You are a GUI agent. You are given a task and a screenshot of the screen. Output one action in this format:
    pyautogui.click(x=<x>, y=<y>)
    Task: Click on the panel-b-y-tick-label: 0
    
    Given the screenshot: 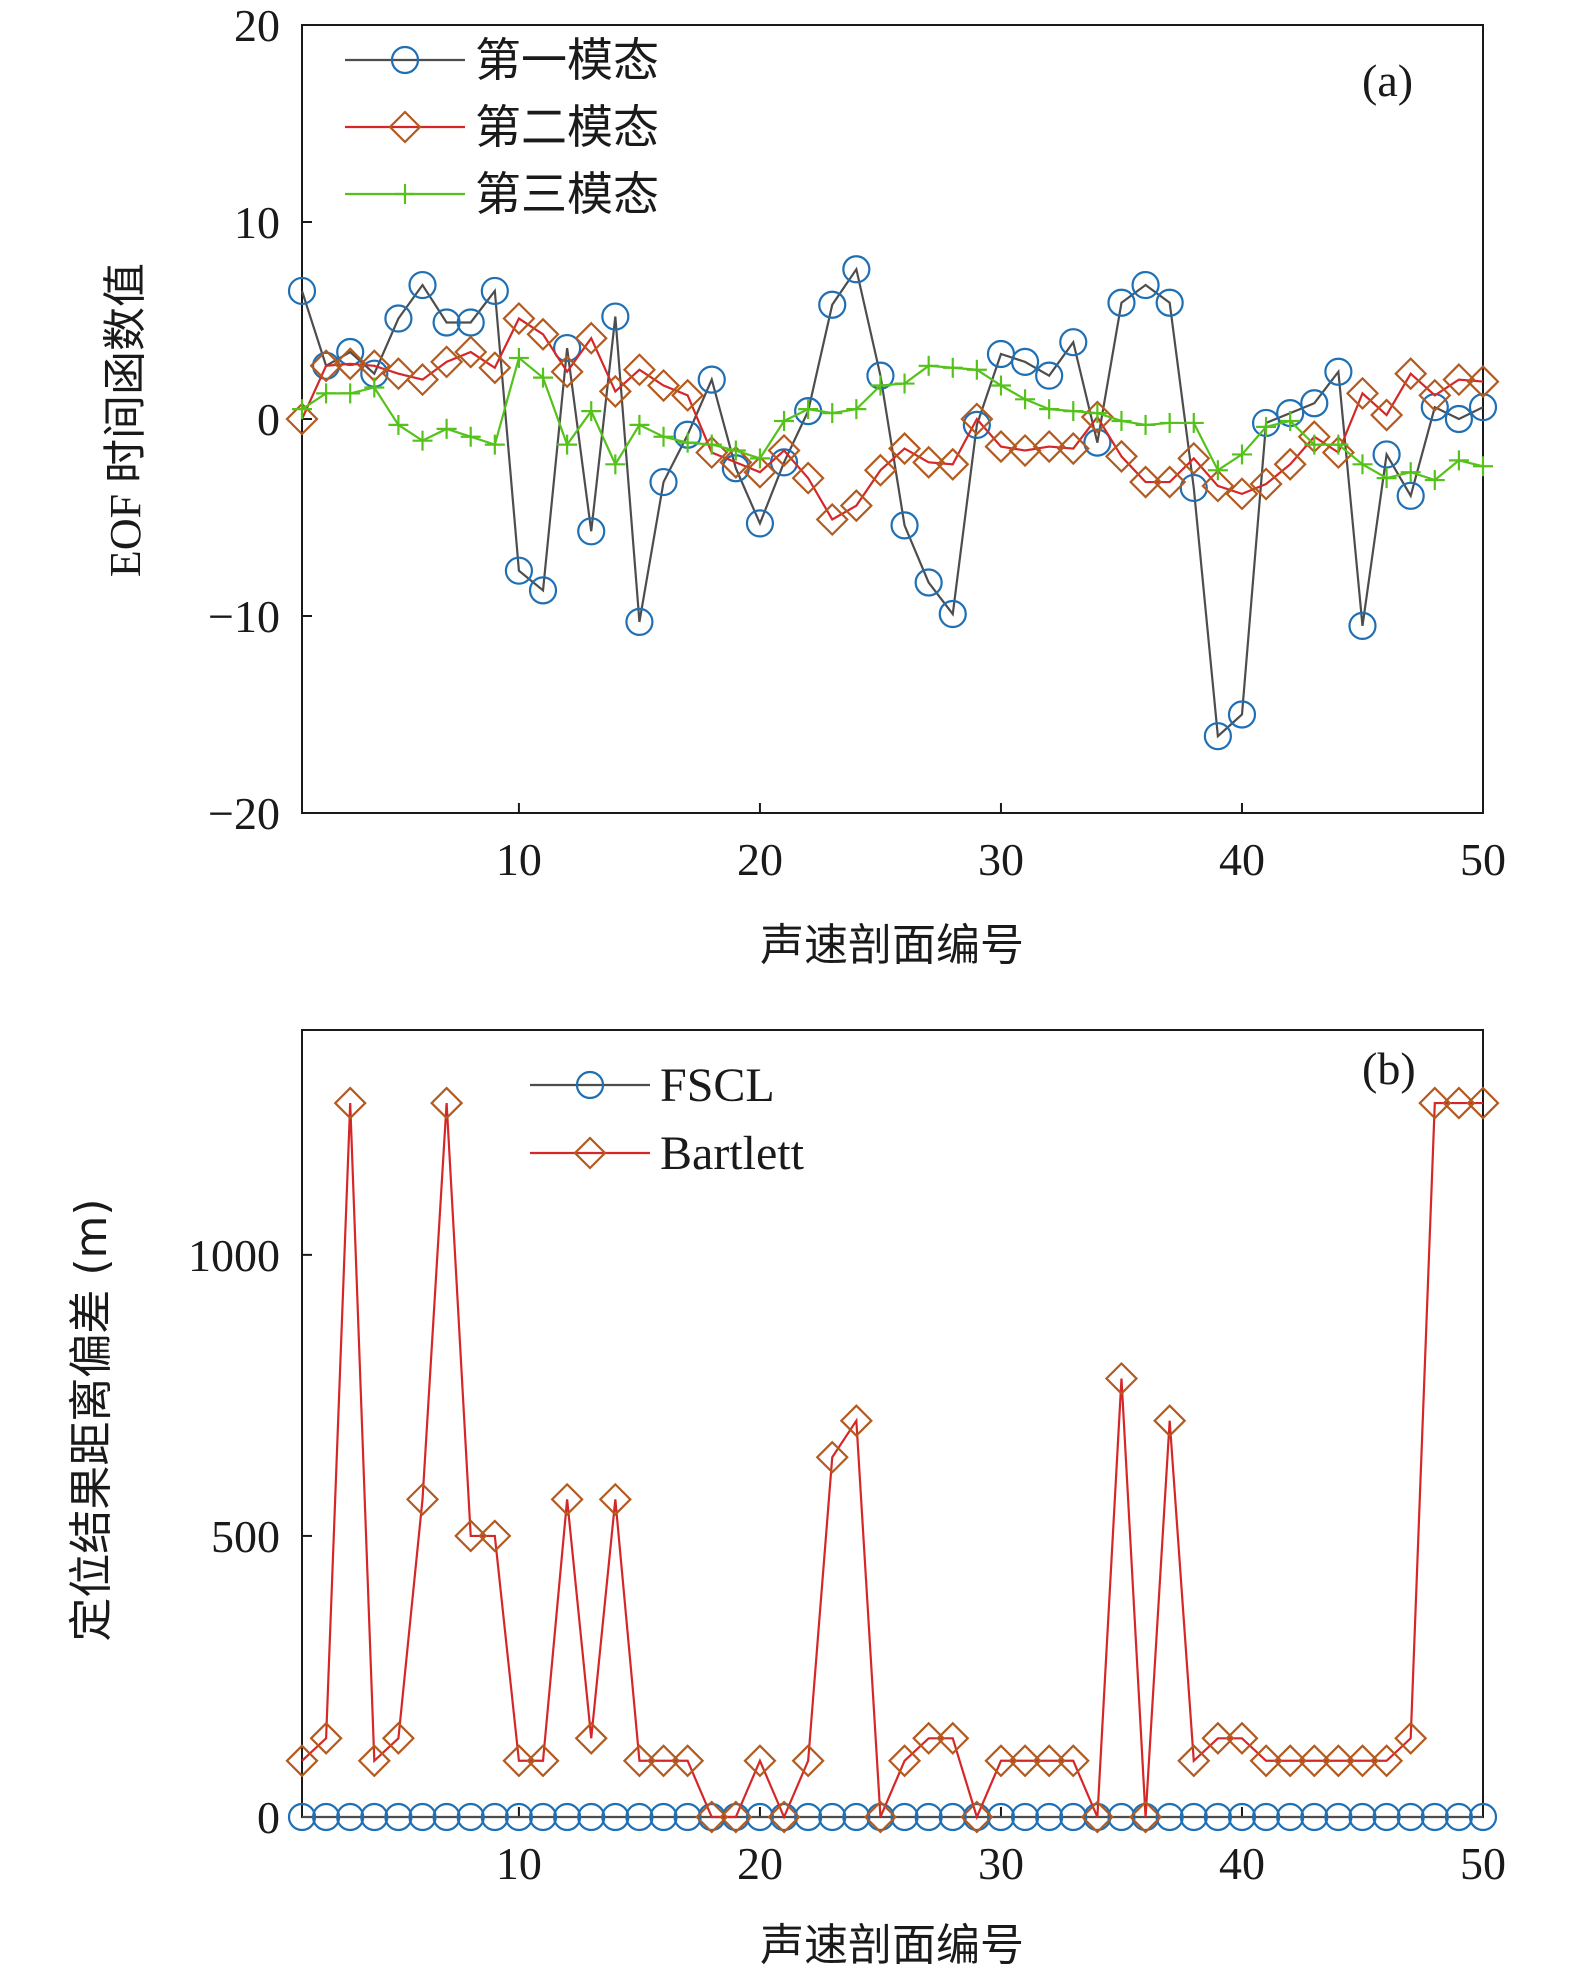 What is the action you would take?
    pyautogui.click(x=268, y=1817)
    